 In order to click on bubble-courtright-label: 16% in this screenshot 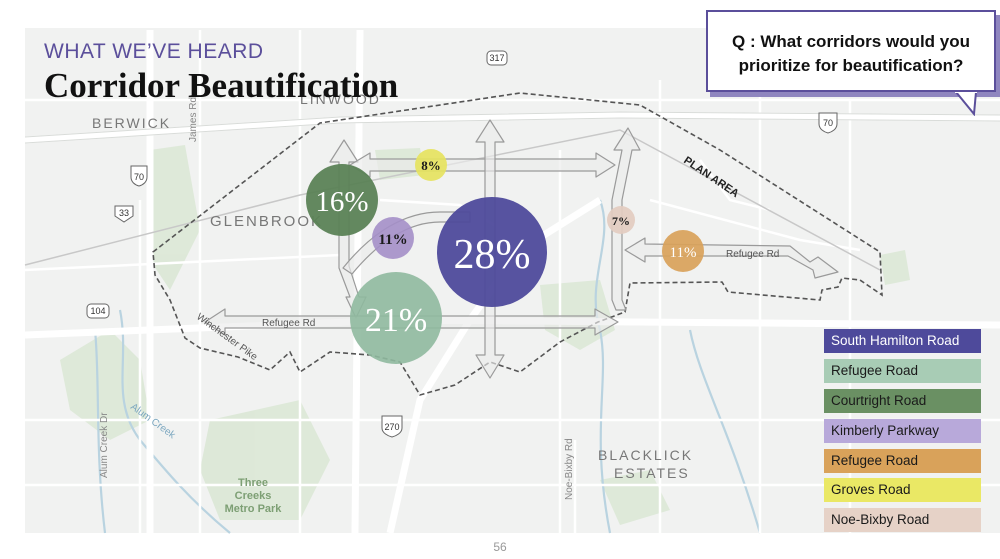, I will do `click(341, 202)`.